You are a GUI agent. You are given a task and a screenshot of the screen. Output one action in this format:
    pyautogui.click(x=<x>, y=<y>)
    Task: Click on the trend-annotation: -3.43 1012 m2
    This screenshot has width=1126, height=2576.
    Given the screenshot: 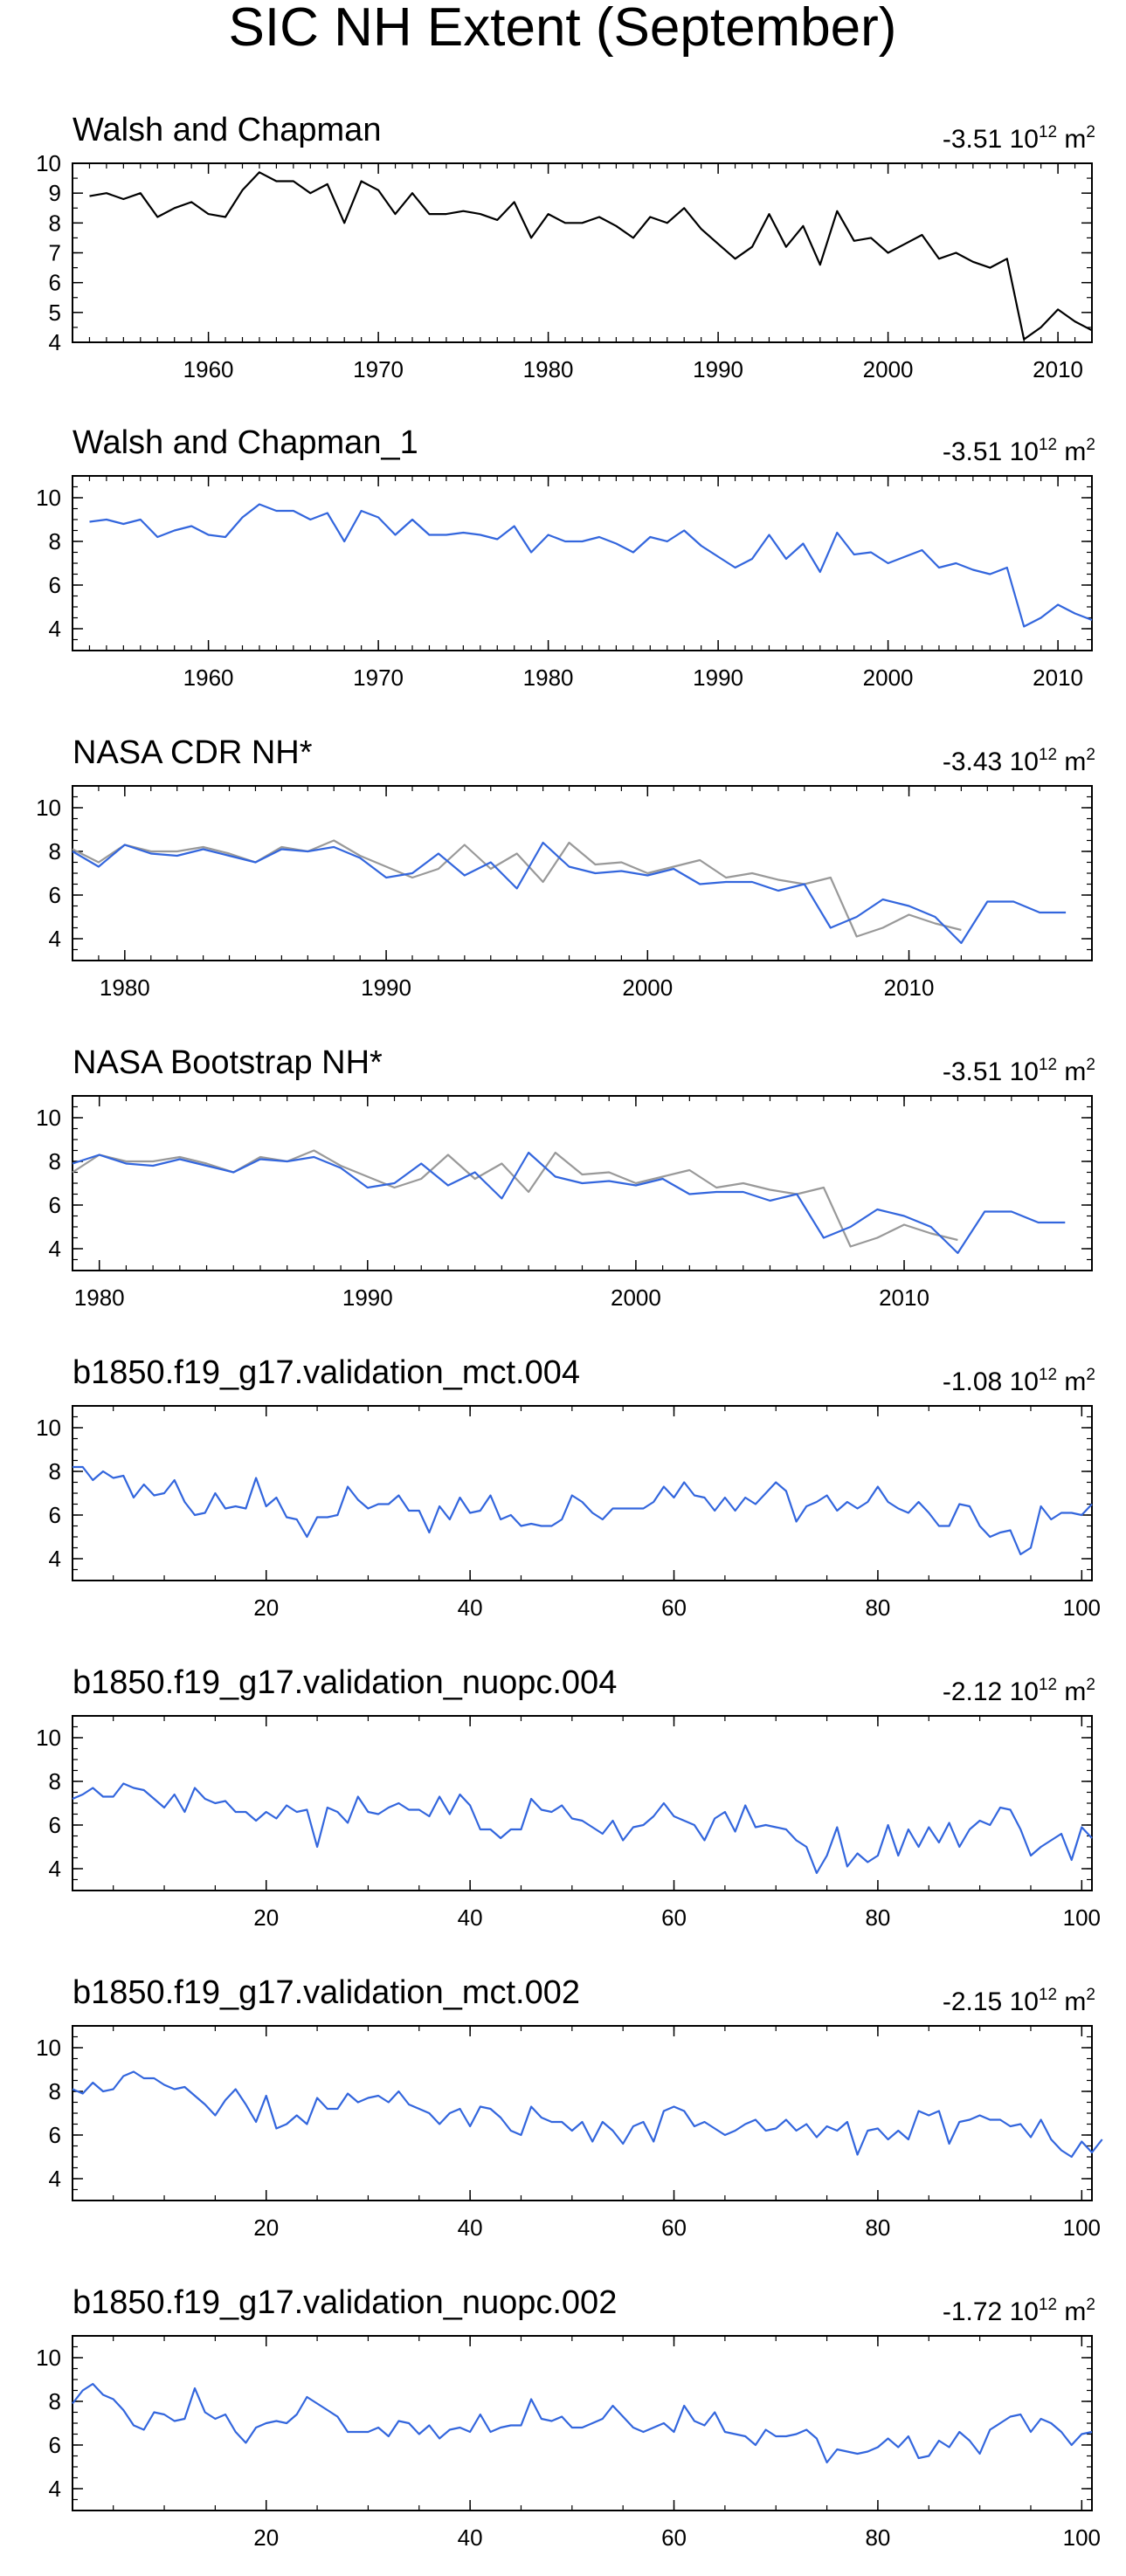 What is the action you would take?
    pyautogui.click(x=1019, y=761)
    